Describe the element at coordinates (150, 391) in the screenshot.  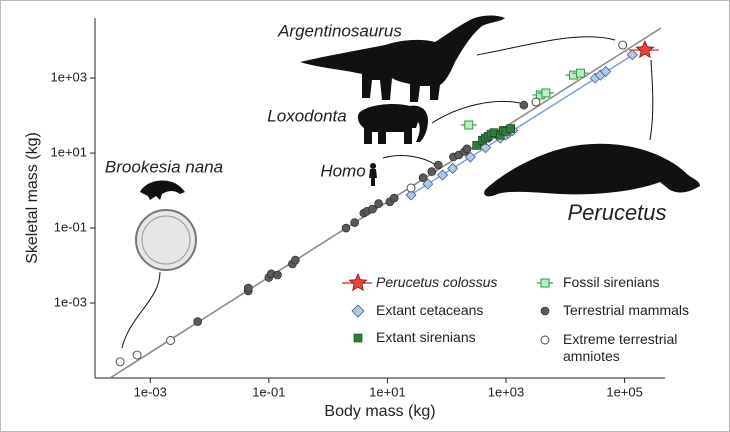
I see `x-tick-label: 1e-03` at that location.